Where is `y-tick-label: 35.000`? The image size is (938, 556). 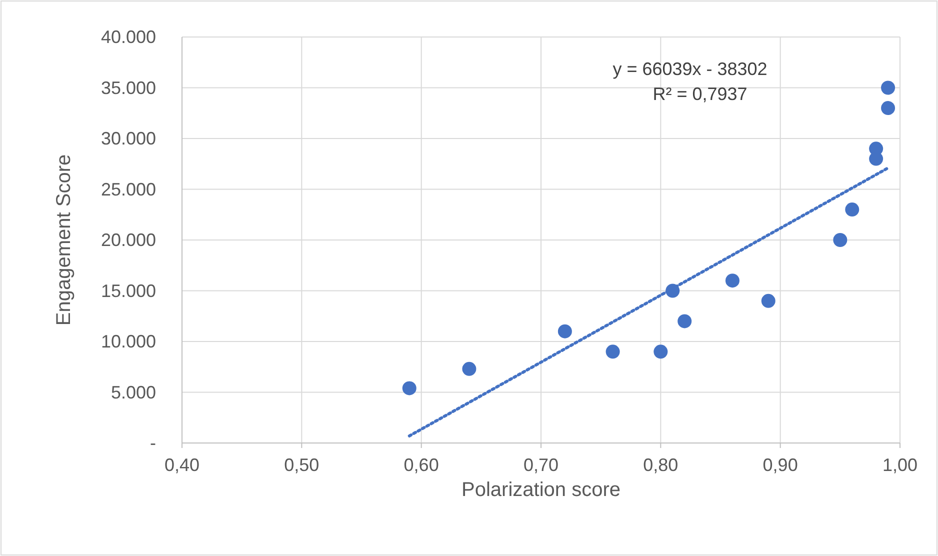
y-tick-label: 35.000 is located at coordinates (128, 88).